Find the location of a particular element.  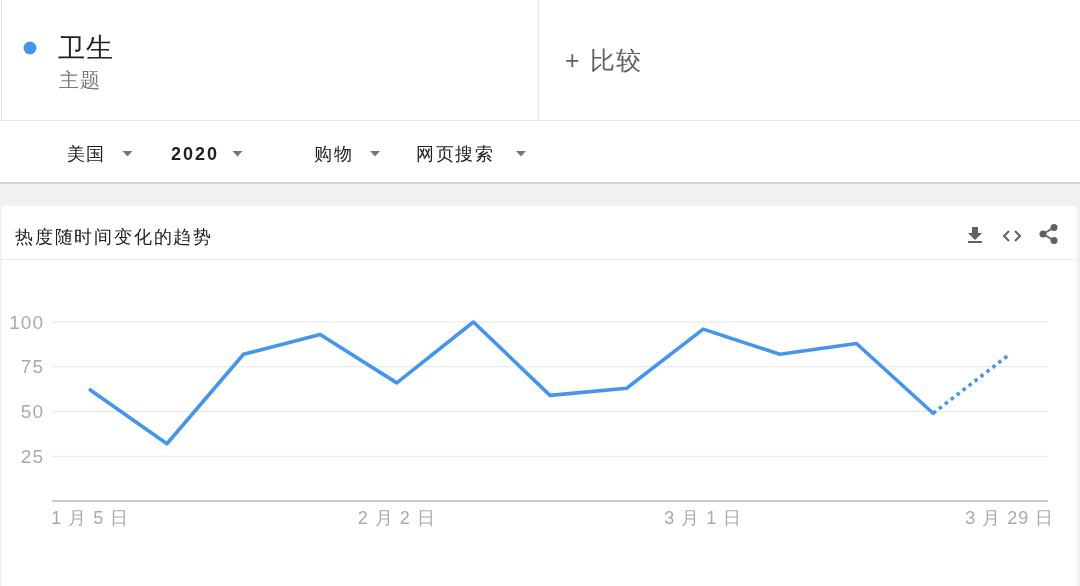

legend-label: 卫生 is located at coordinates (86, 48).